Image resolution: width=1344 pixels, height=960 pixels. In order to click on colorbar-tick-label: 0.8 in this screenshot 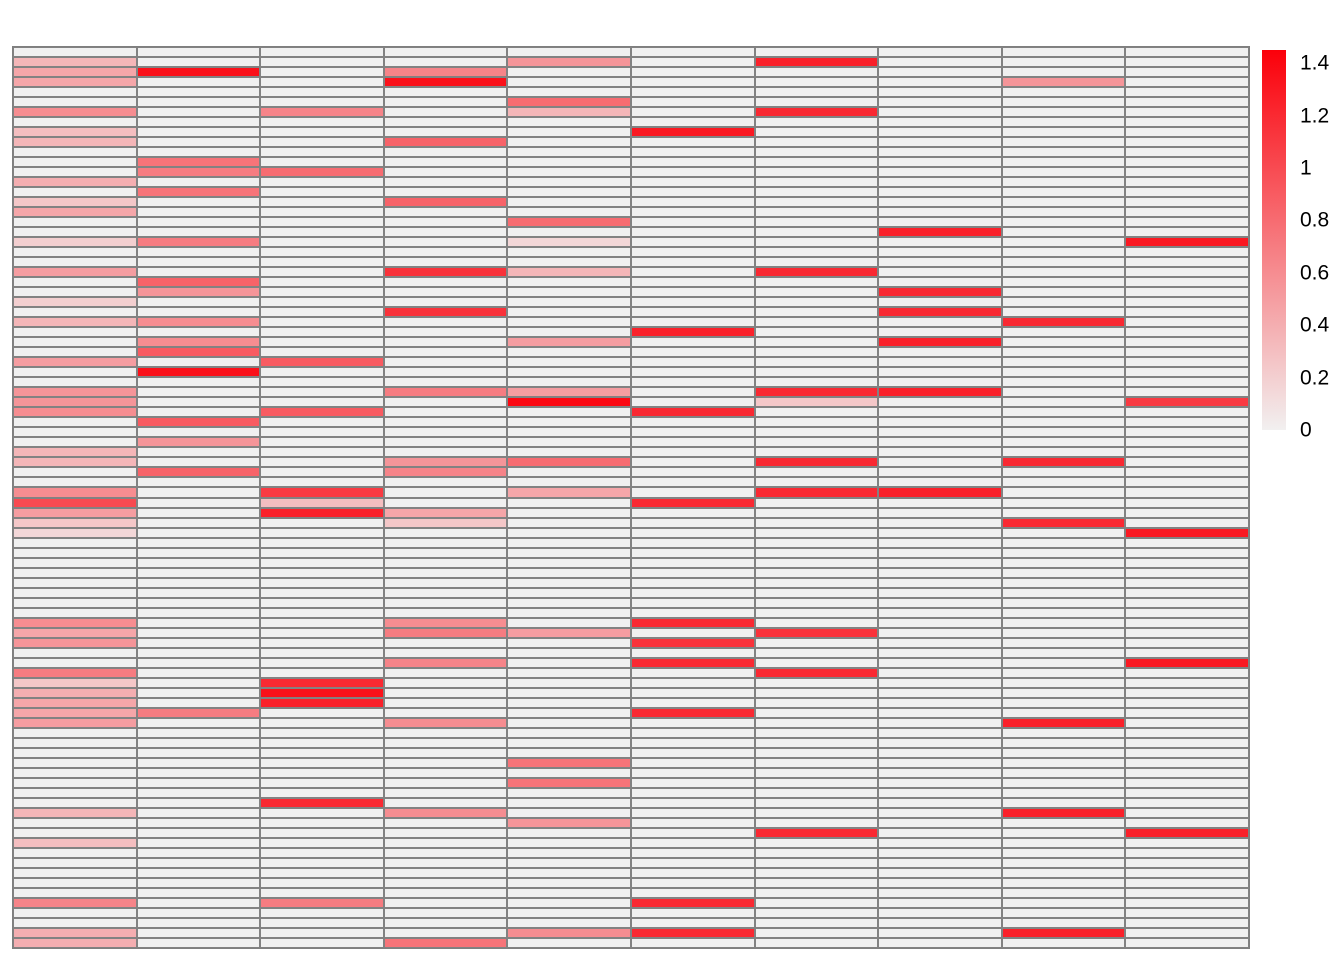, I will do `click(1315, 220)`.